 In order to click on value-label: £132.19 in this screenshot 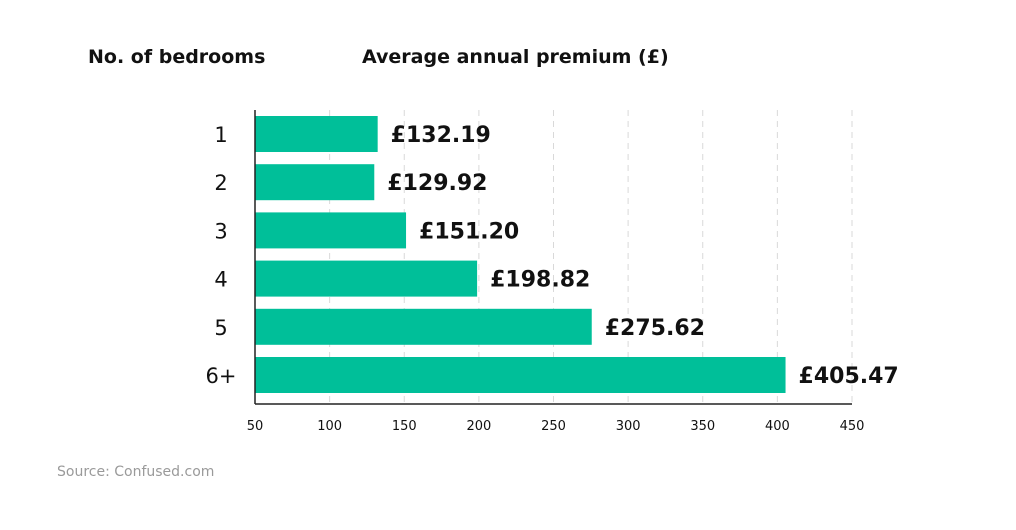, I will do `click(441, 135)`.